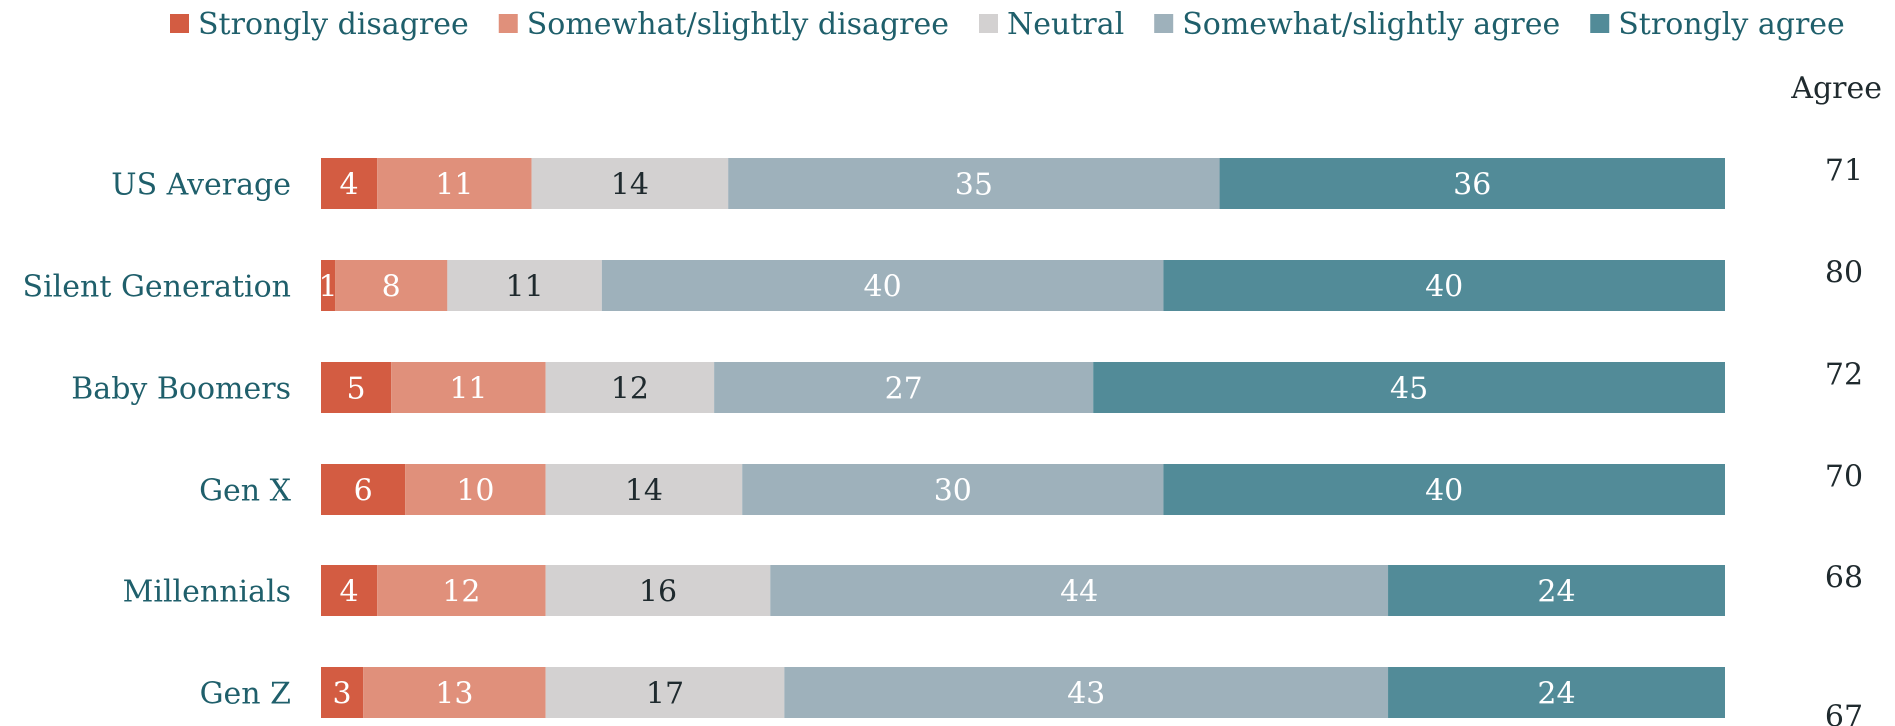 The height and width of the screenshot is (726, 1895). I want to click on bar-gen-z-somewhat-slightly-agree, so click(1086, 692).